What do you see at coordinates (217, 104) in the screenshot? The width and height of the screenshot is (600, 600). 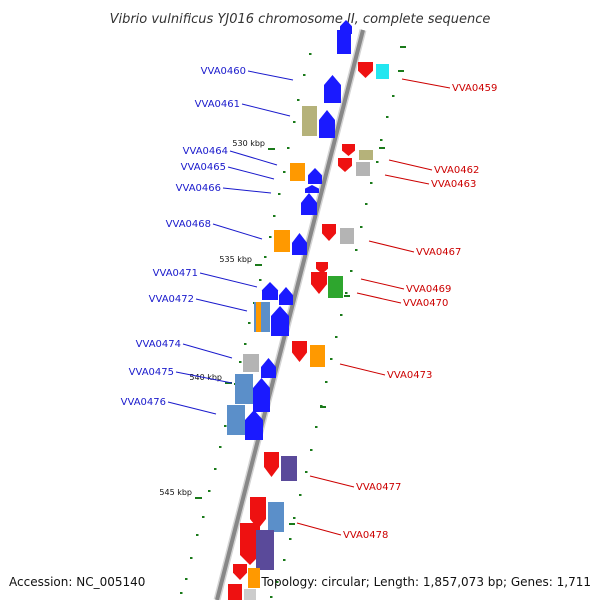 I see `gene-label: VVA0461` at bounding box center [217, 104].